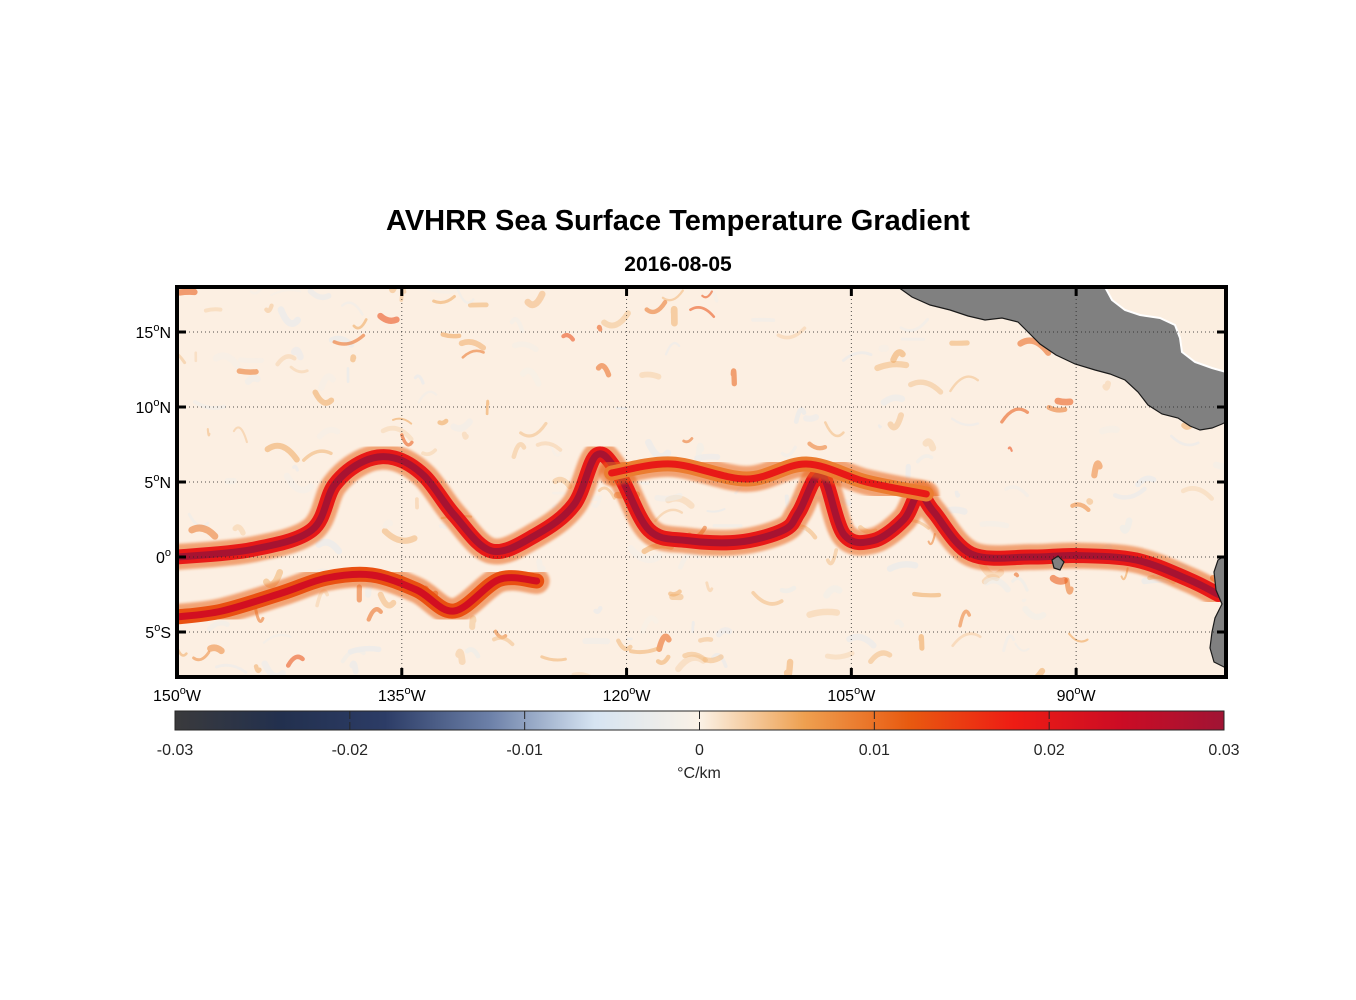 This screenshot has width=1356, height=1000. I want to click on lat-label: 5oN, so click(157, 482).